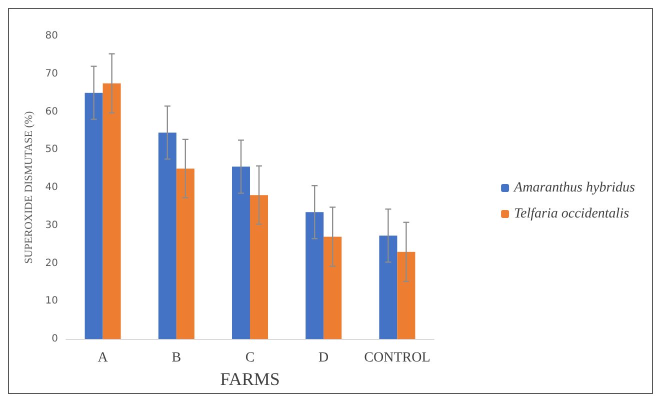 Image resolution: width=661 pixels, height=402 pixels. I want to click on y-tick-label: 40, so click(51, 187).